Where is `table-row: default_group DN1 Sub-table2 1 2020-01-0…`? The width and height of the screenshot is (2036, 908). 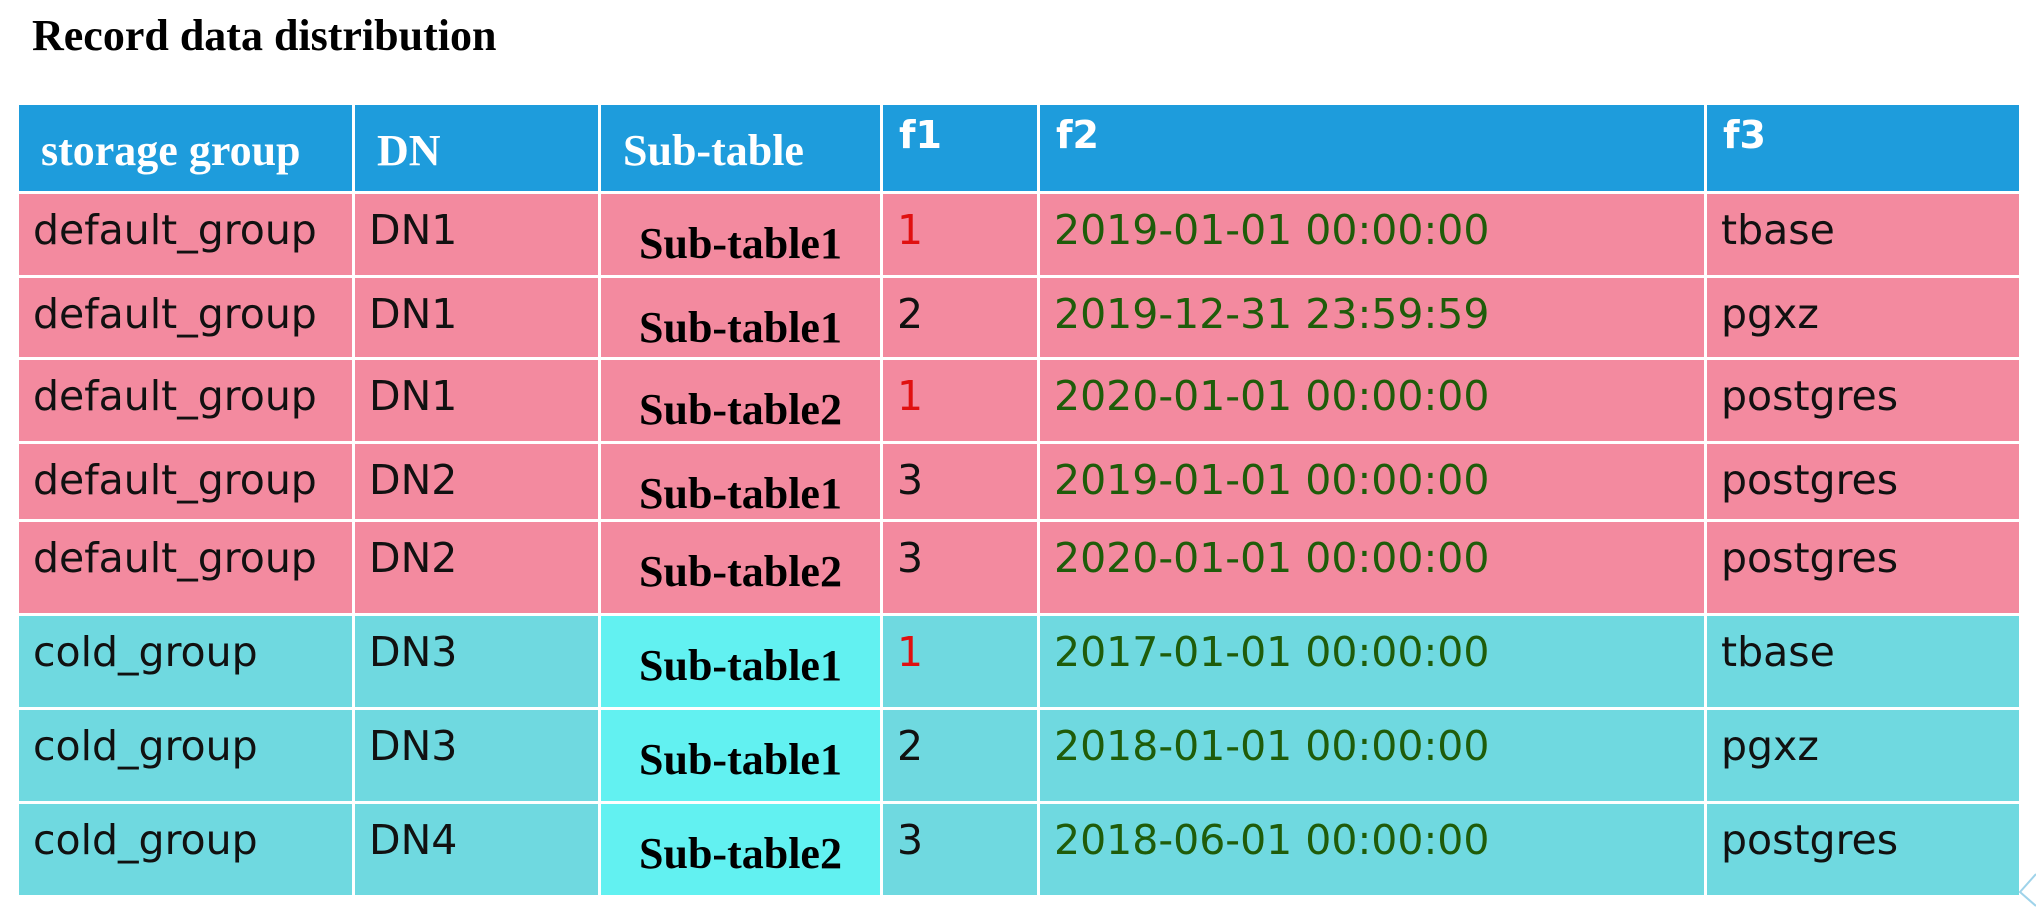
table-row: default_group DN1 Sub-table2 1 2020-01-0… is located at coordinates (1019, 400).